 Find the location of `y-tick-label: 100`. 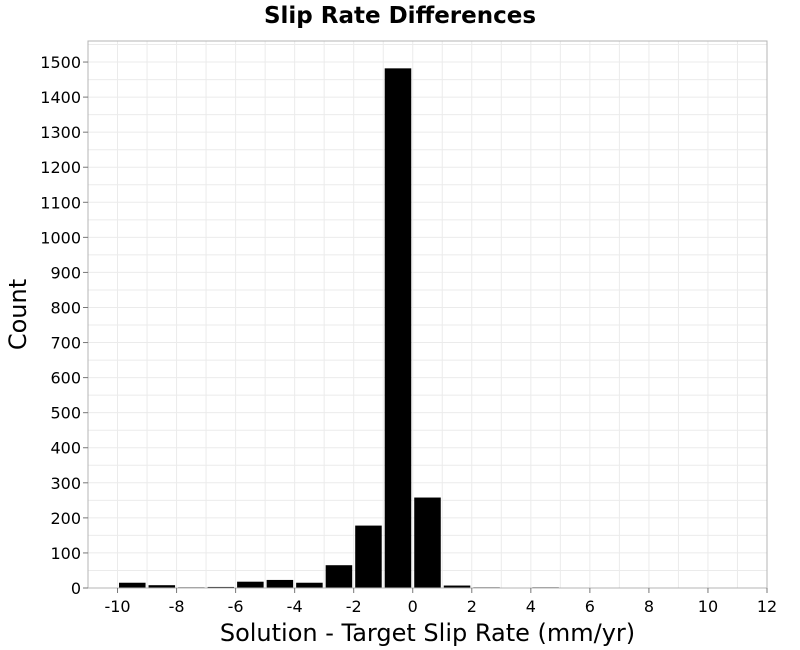

y-tick-label: 100 is located at coordinates (65, 553).